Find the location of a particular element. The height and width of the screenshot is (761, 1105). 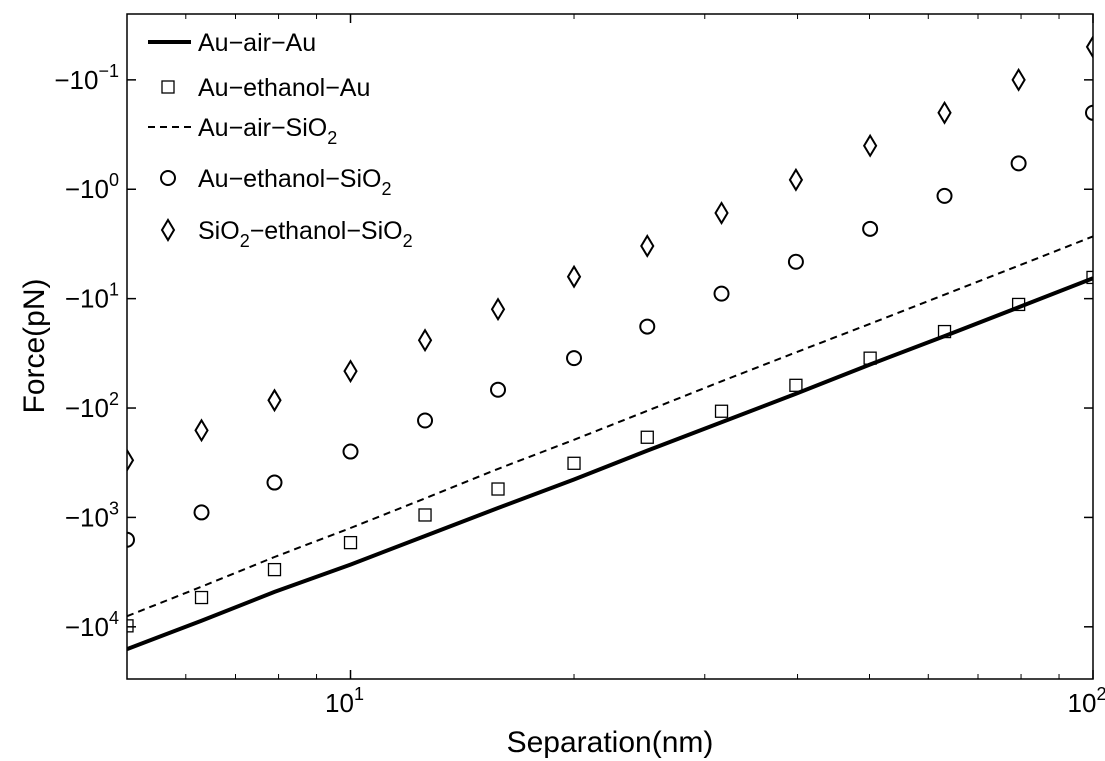

y-tick-label: −102 is located at coordinates (92, 406).